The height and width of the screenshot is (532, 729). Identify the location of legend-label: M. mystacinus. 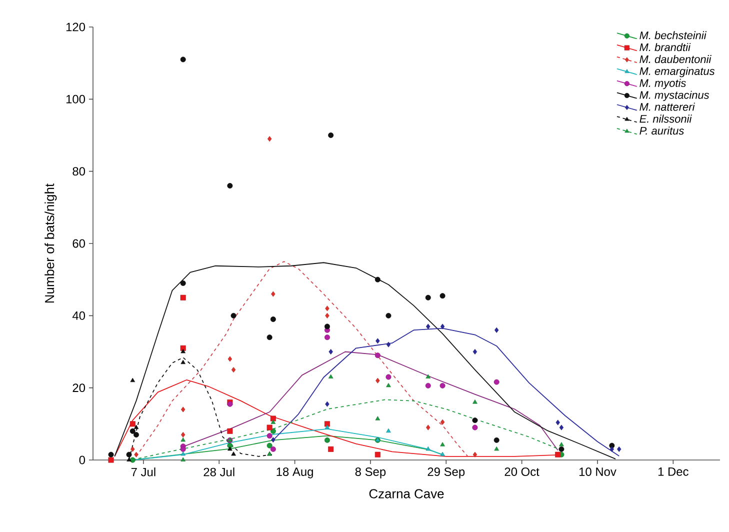
(675, 96).